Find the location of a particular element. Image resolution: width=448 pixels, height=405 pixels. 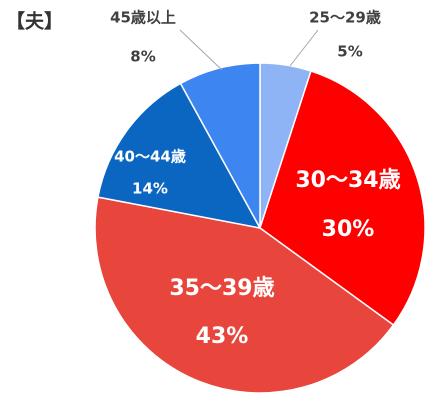

slice-label: 35～39歳 is located at coordinates (221, 288).